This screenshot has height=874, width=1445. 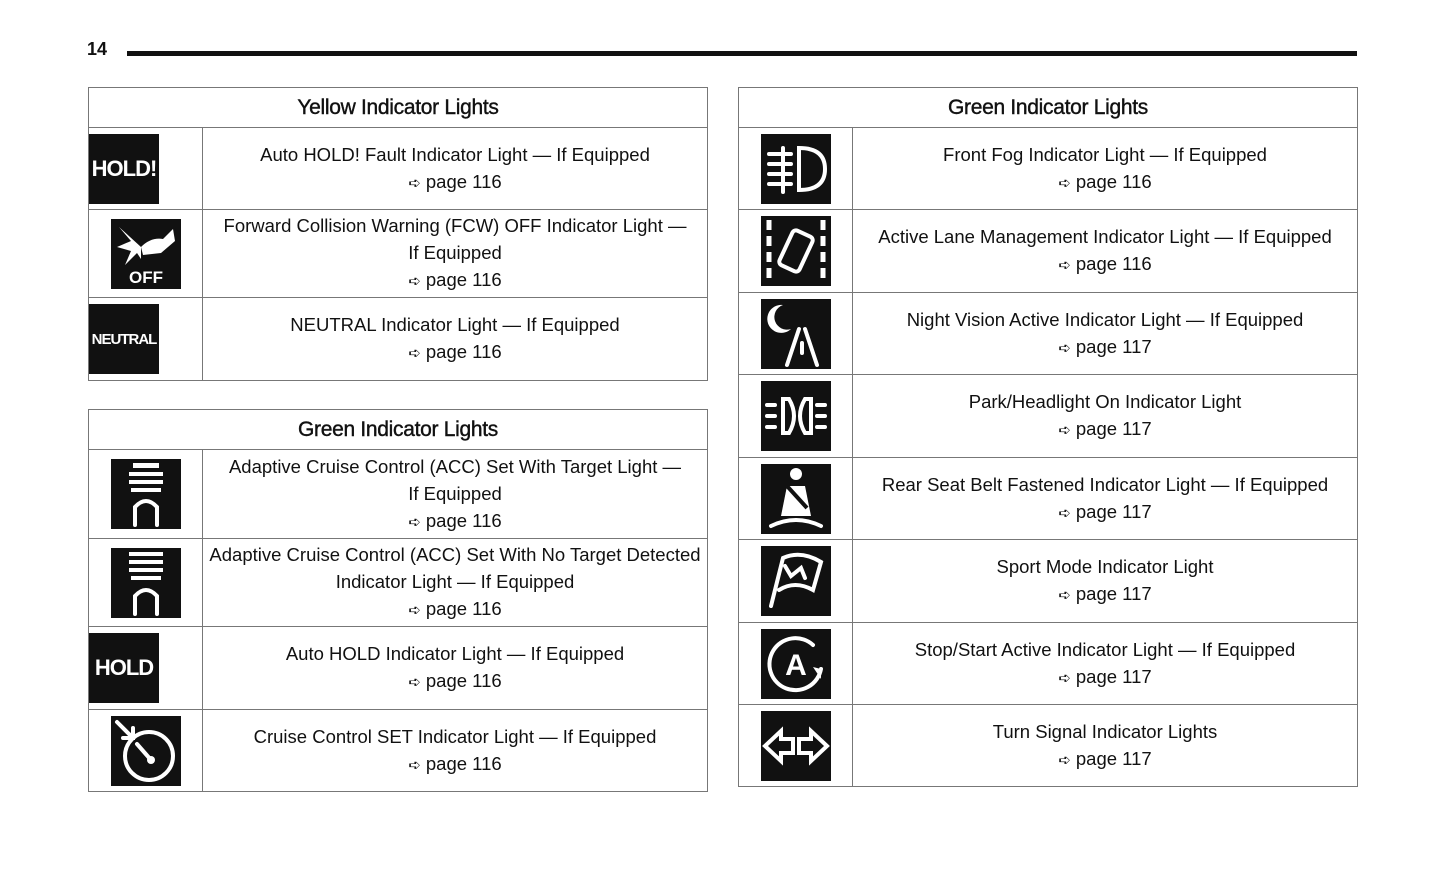 I want to click on fcw-off-icon: OFF, so click(x=145, y=253).